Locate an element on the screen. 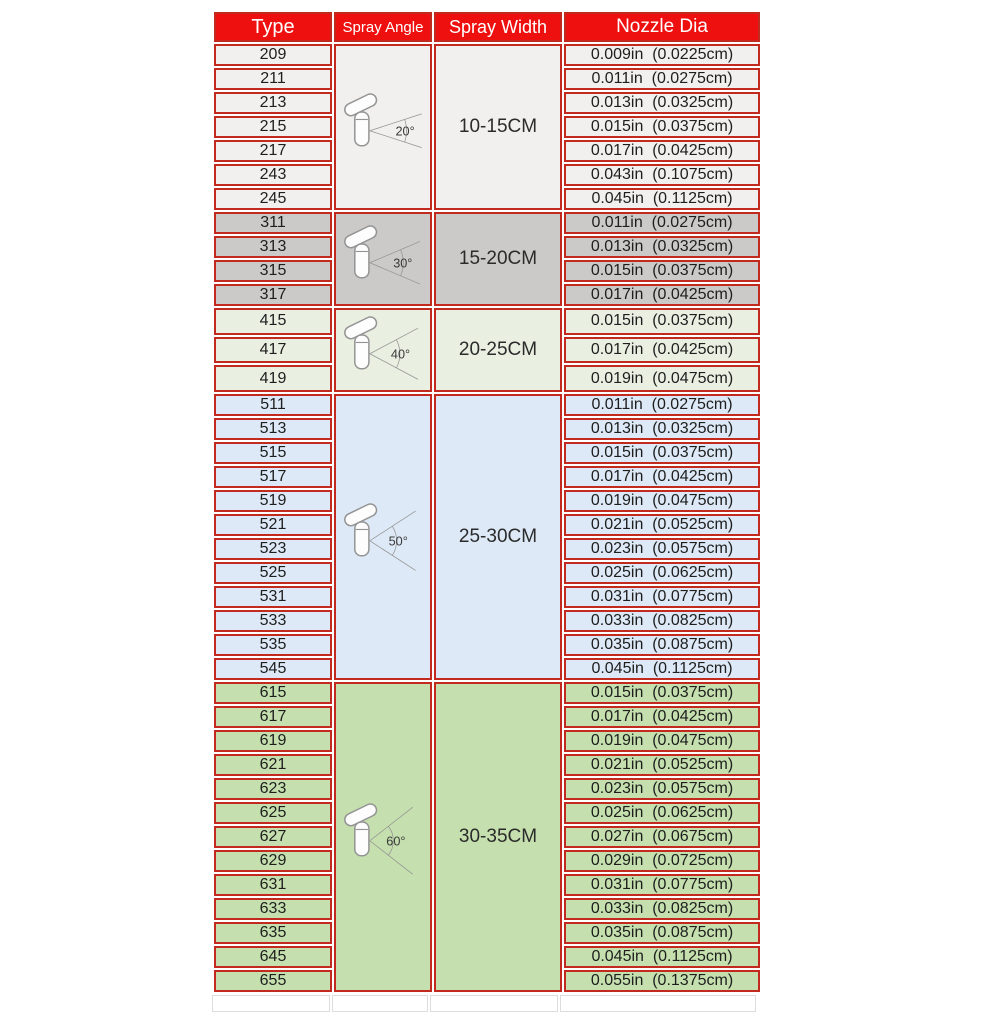 The image size is (1001, 1012). spray-nozzle-icon: 50° is located at coordinates (380, 537).